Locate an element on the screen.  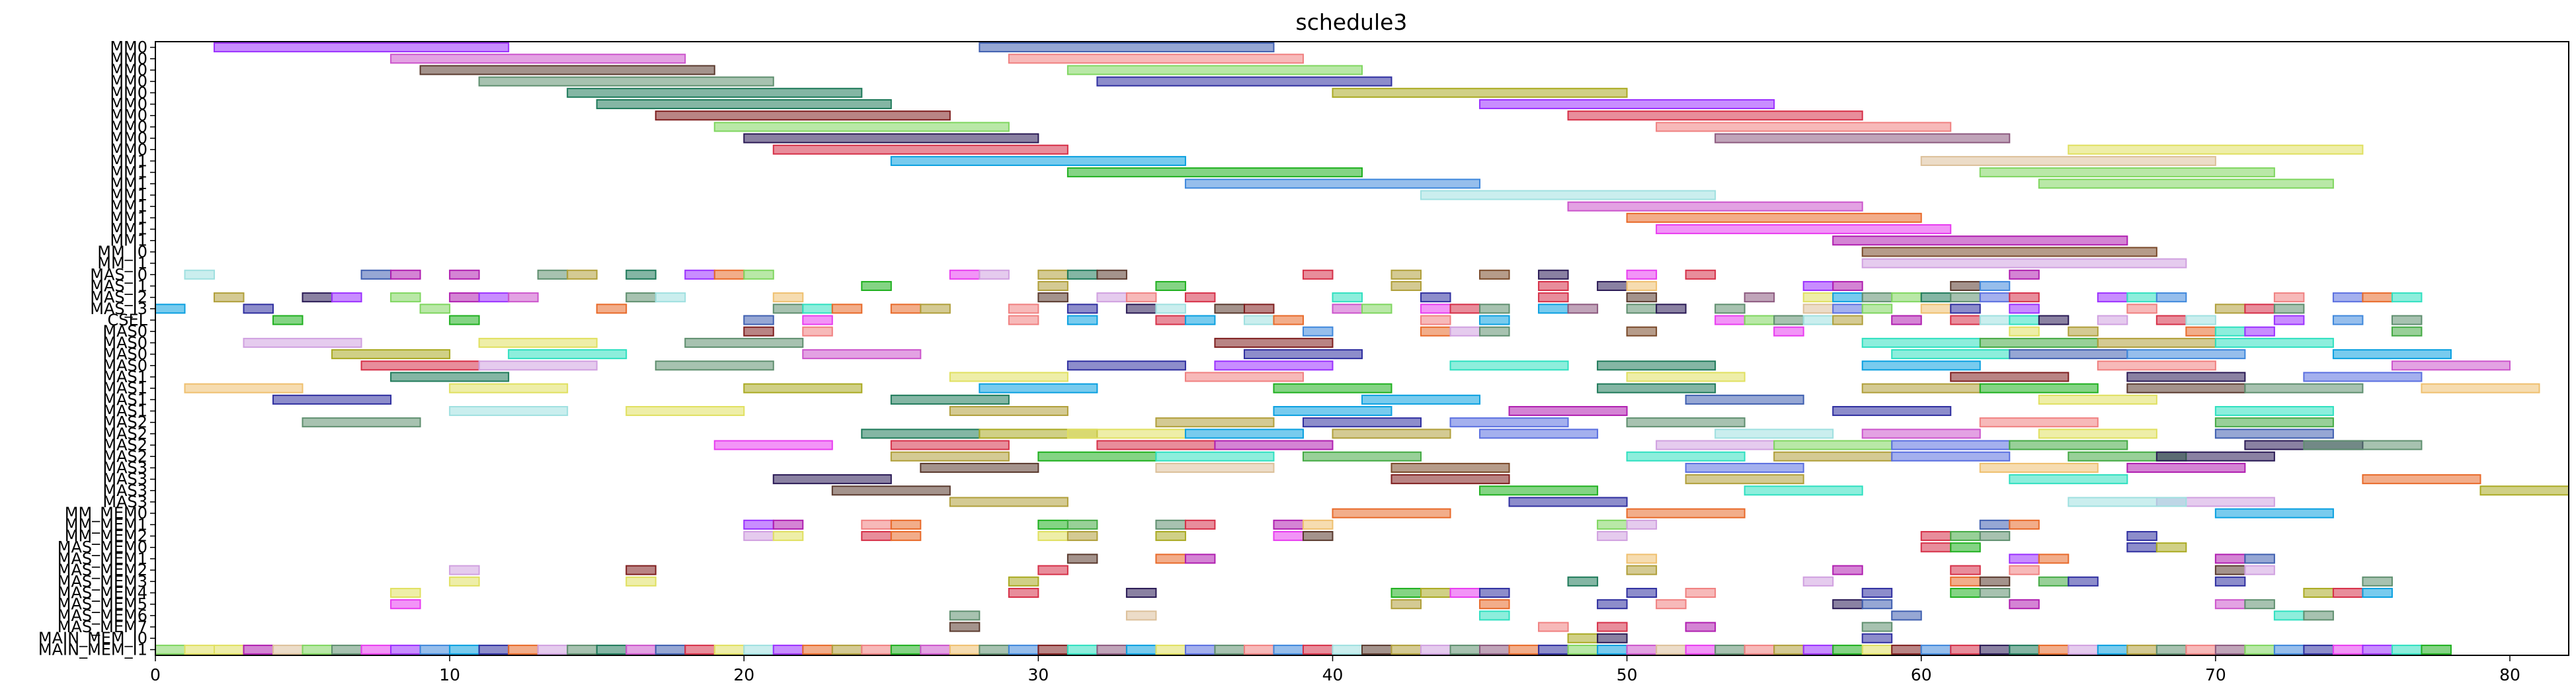
row-label: MM0 is located at coordinates (128, 149).